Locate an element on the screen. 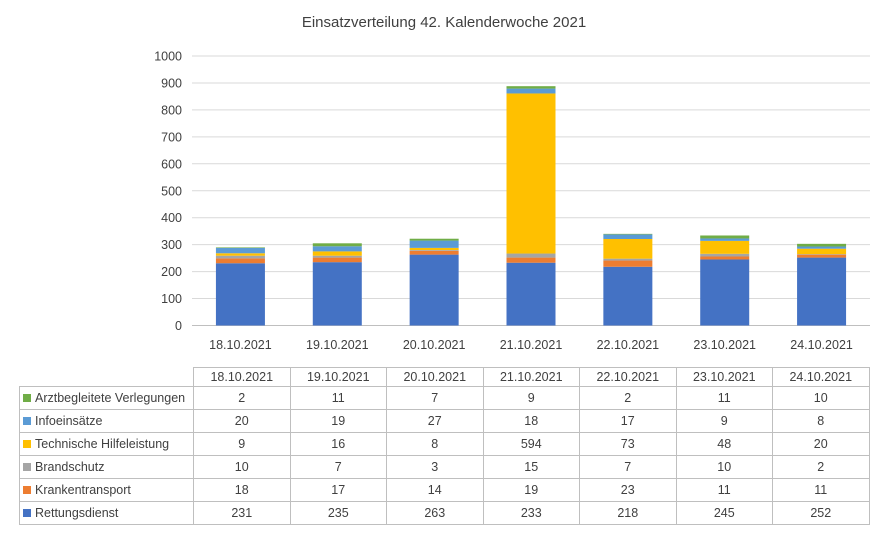 This screenshot has height=542, width=888. y-tick-label: 600 is located at coordinates (171, 164).